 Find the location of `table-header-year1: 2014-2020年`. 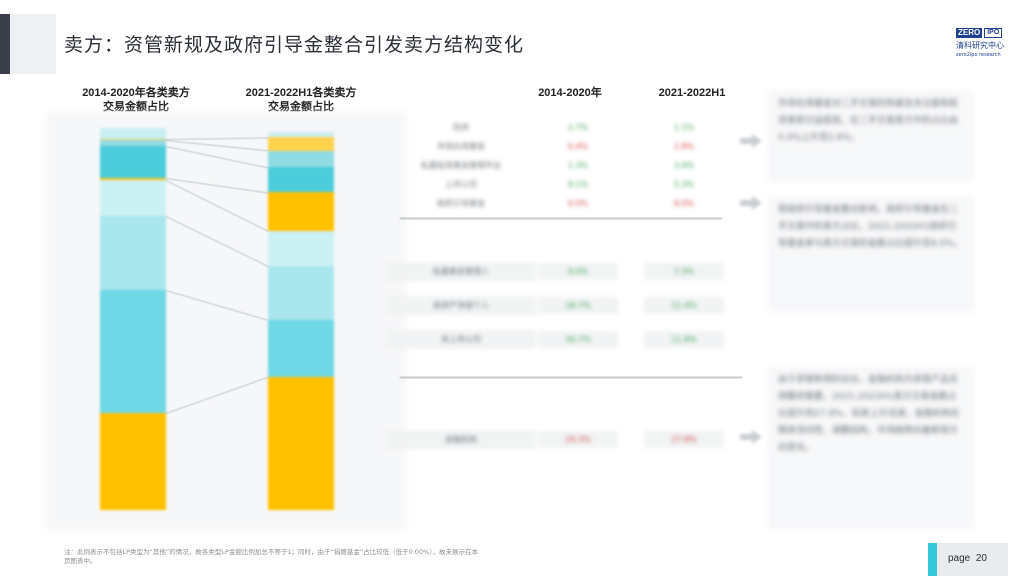

table-header-year1: 2014-2020年 is located at coordinates (570, 93).